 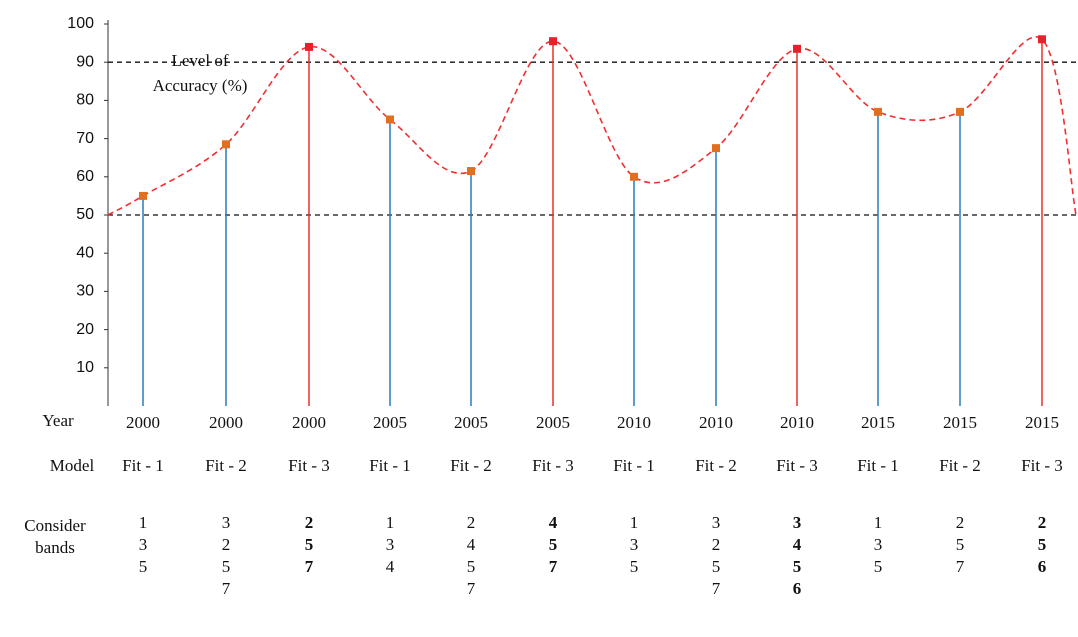 I want to click on y-tick-label: 50, so click(x=85, y=214).